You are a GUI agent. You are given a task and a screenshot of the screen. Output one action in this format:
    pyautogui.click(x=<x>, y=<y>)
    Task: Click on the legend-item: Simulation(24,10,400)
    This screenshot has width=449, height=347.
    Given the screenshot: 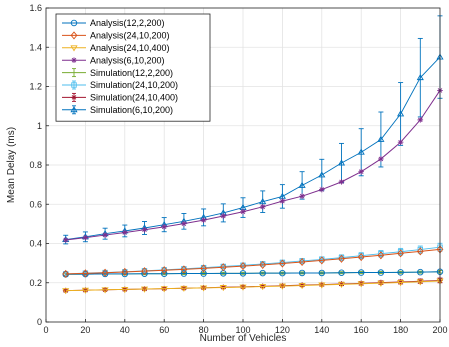 What is the action you would take?
    pyautogui.click(x=120, y=98)
    